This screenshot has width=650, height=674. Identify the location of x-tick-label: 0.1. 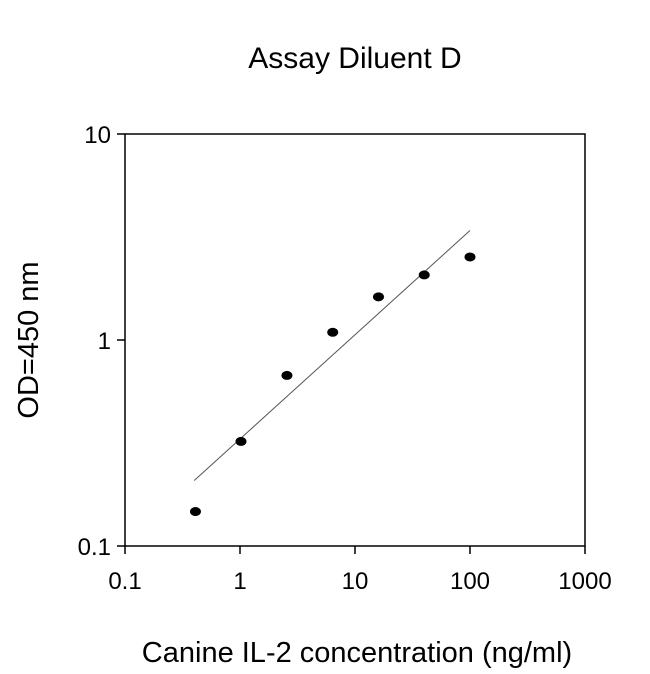
(124, 581).